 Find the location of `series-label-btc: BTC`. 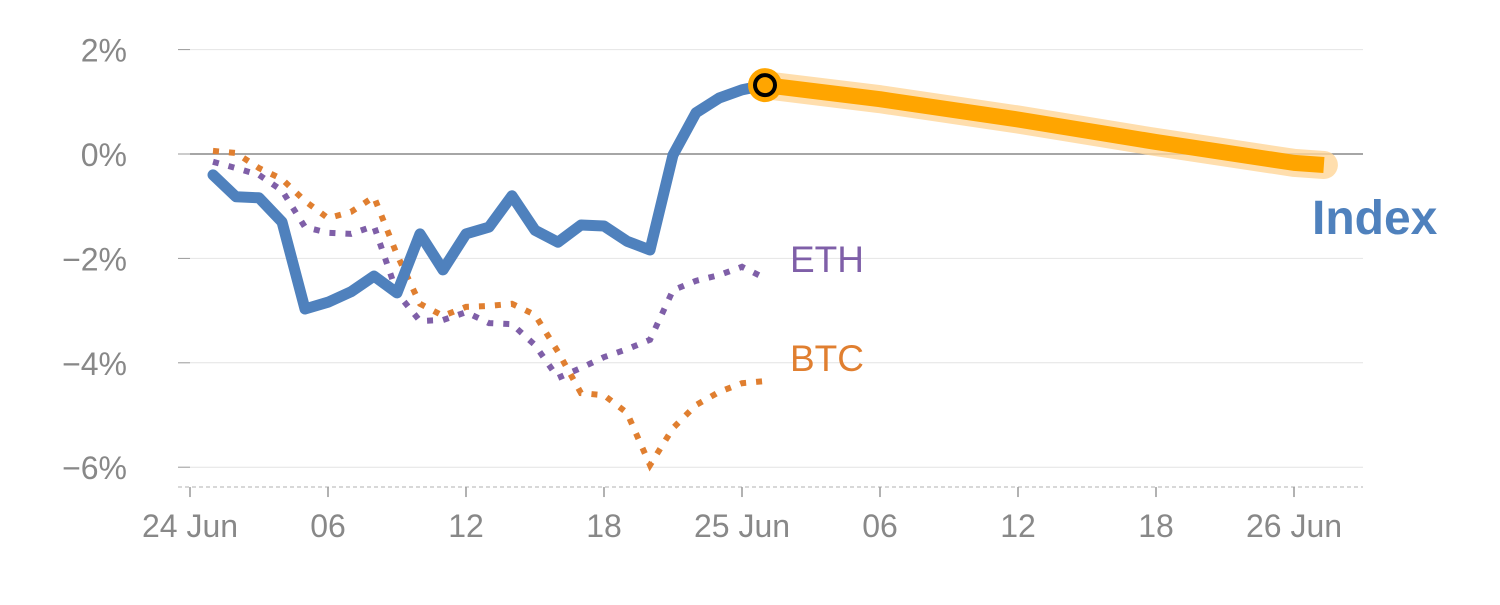

series-label-btc: BTC is located at coordinates (827, 358).